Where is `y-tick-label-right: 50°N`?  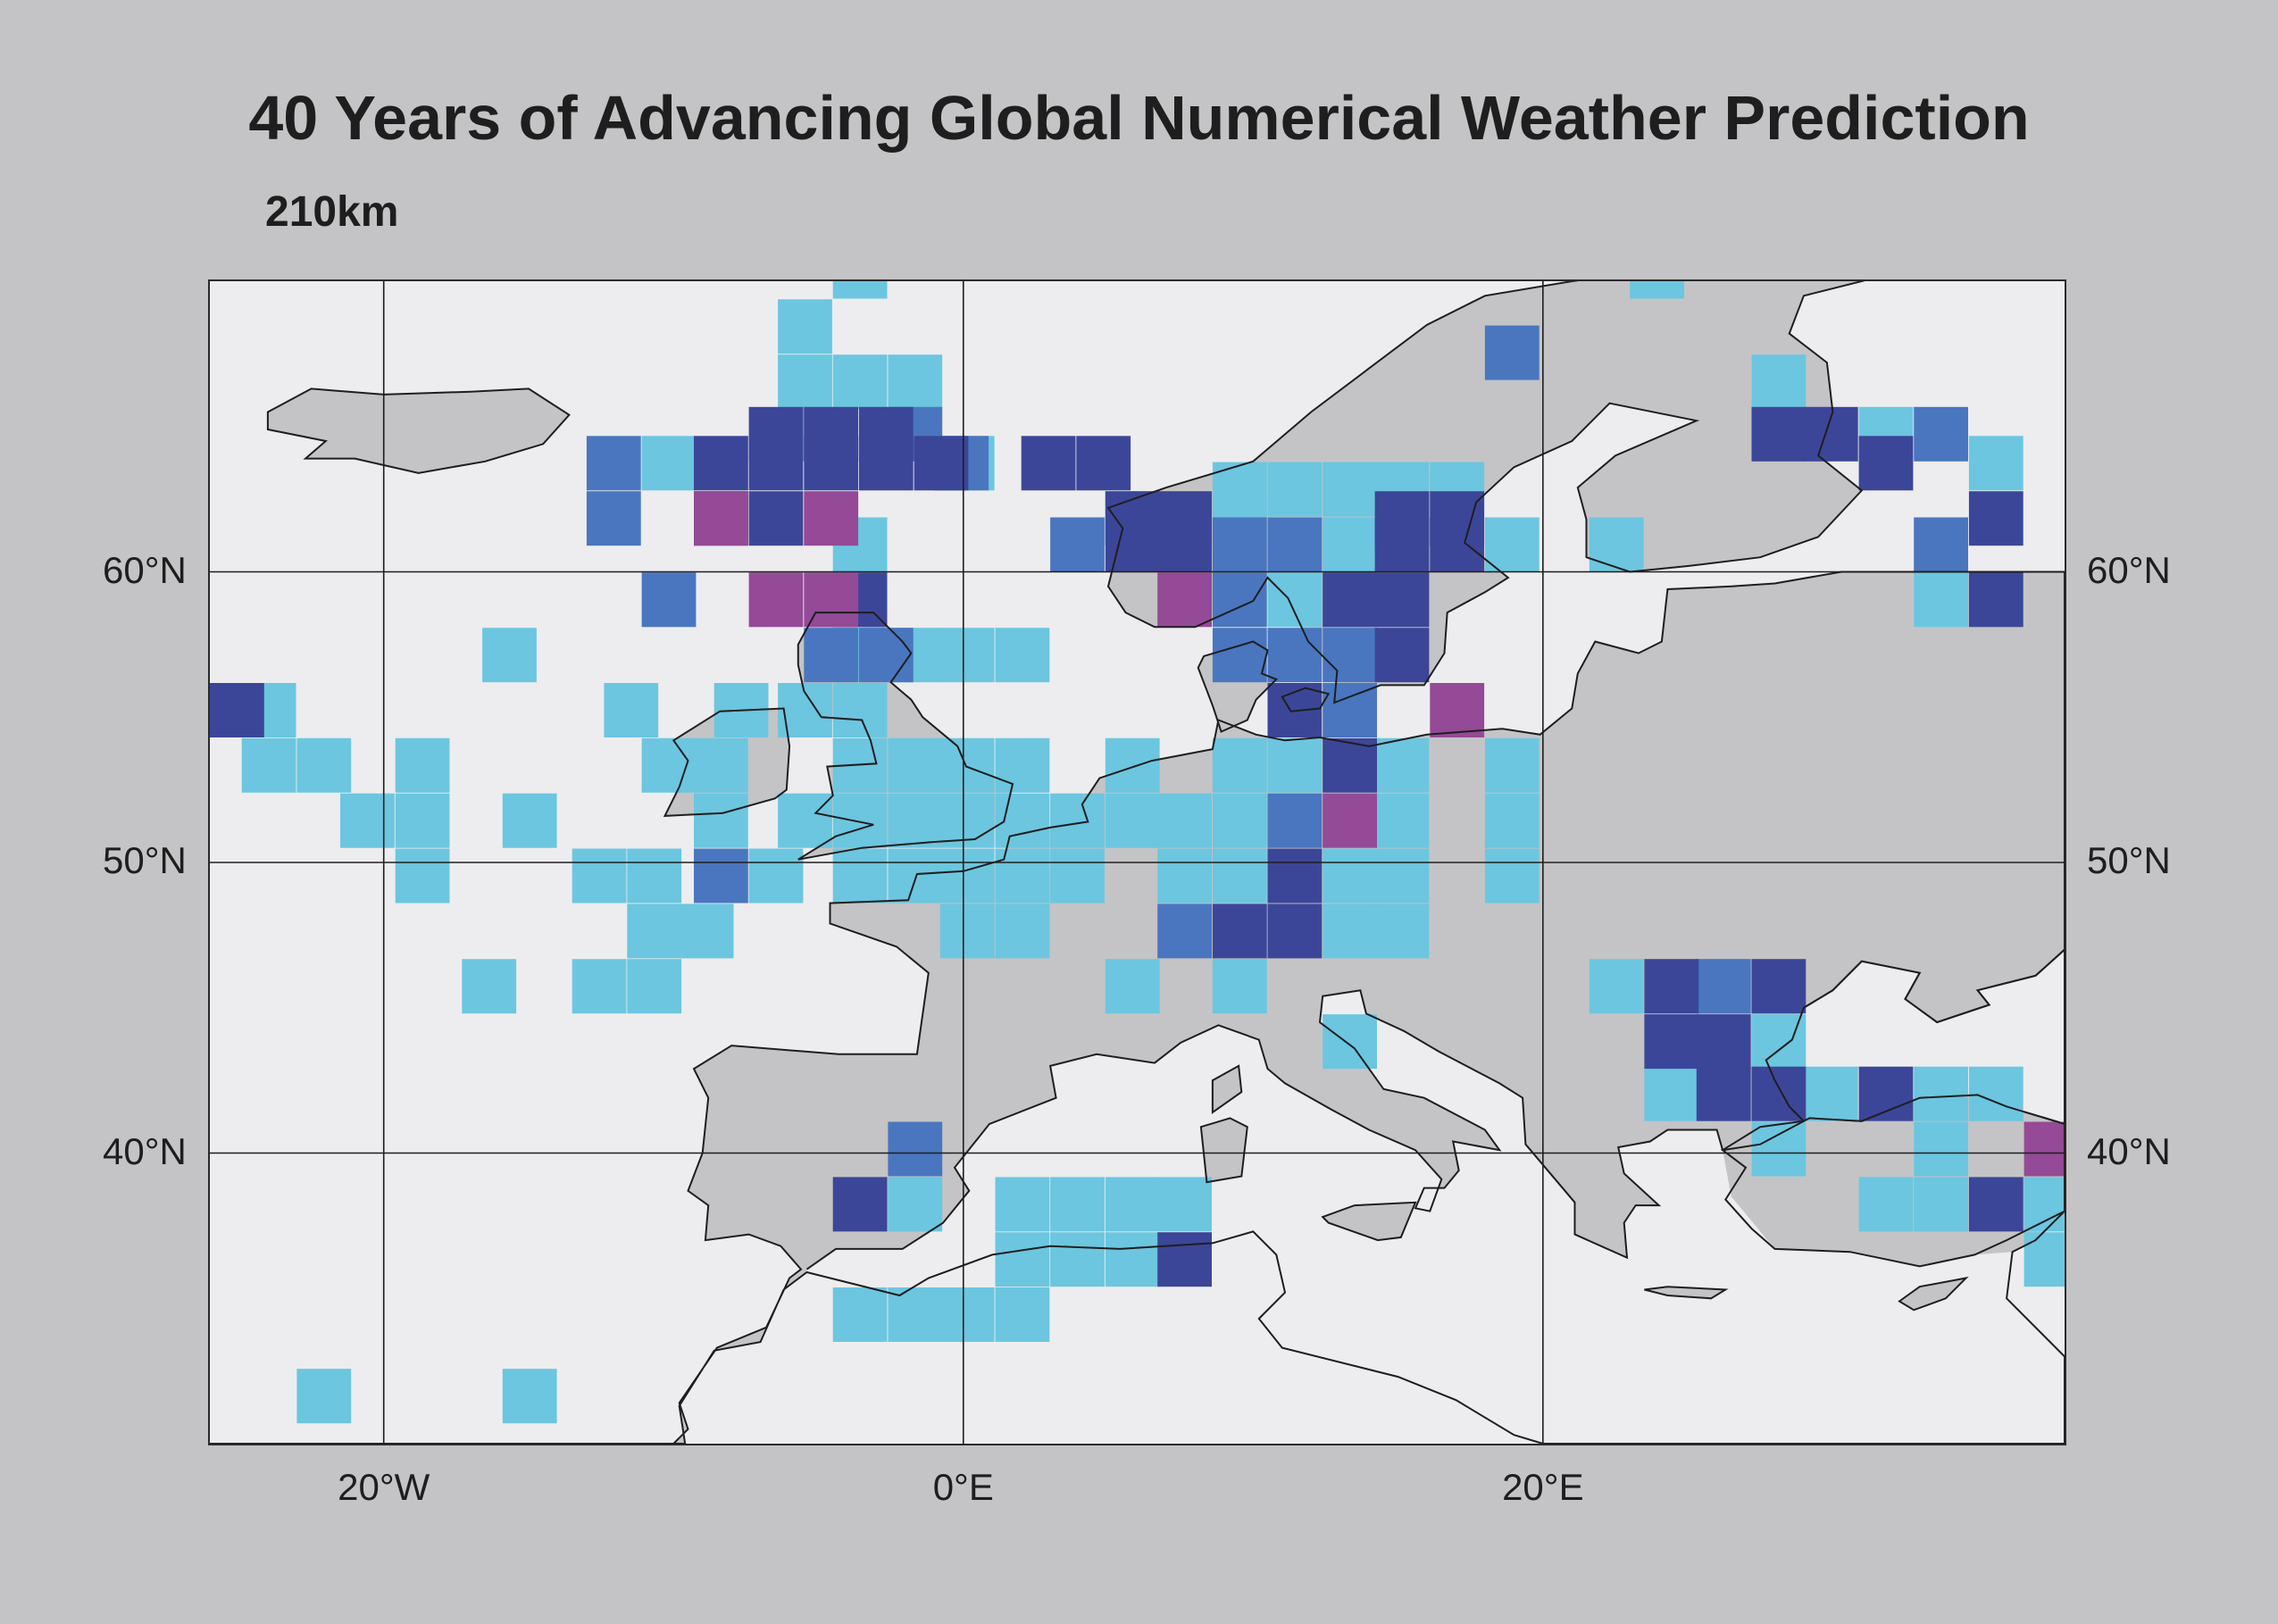
y-tick-label-right: 50°N is located at coordinates (2129, 860).